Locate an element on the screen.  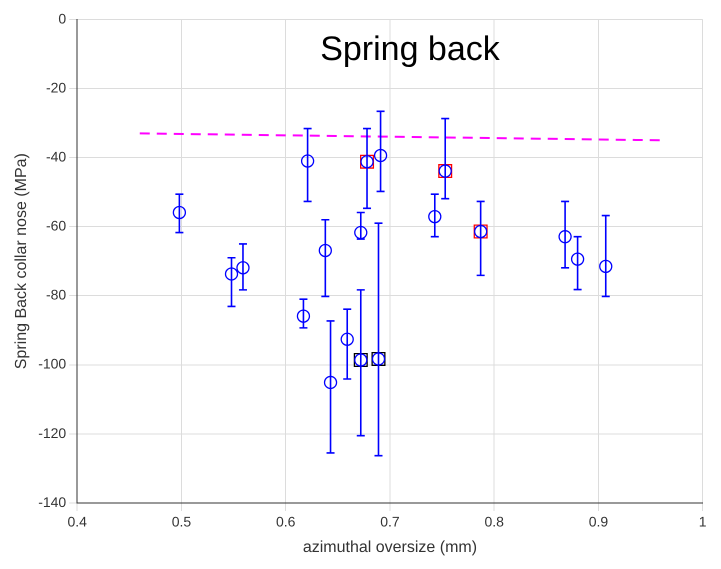
y-tick-label: -140 is located at coordinates (52, 502).